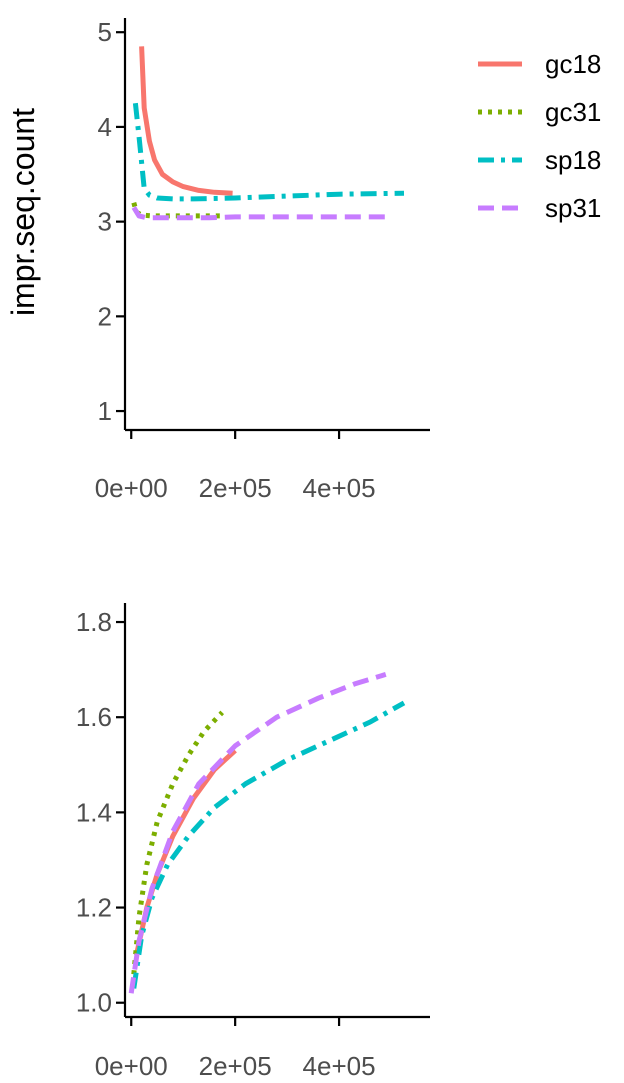 Image resolution: width=624 pixels, height=1083 pixels. What do you see at coordinates (94, 622) in the screenshot?
I see `y-tick-label: 1.8` at bounding box center [94, 622].